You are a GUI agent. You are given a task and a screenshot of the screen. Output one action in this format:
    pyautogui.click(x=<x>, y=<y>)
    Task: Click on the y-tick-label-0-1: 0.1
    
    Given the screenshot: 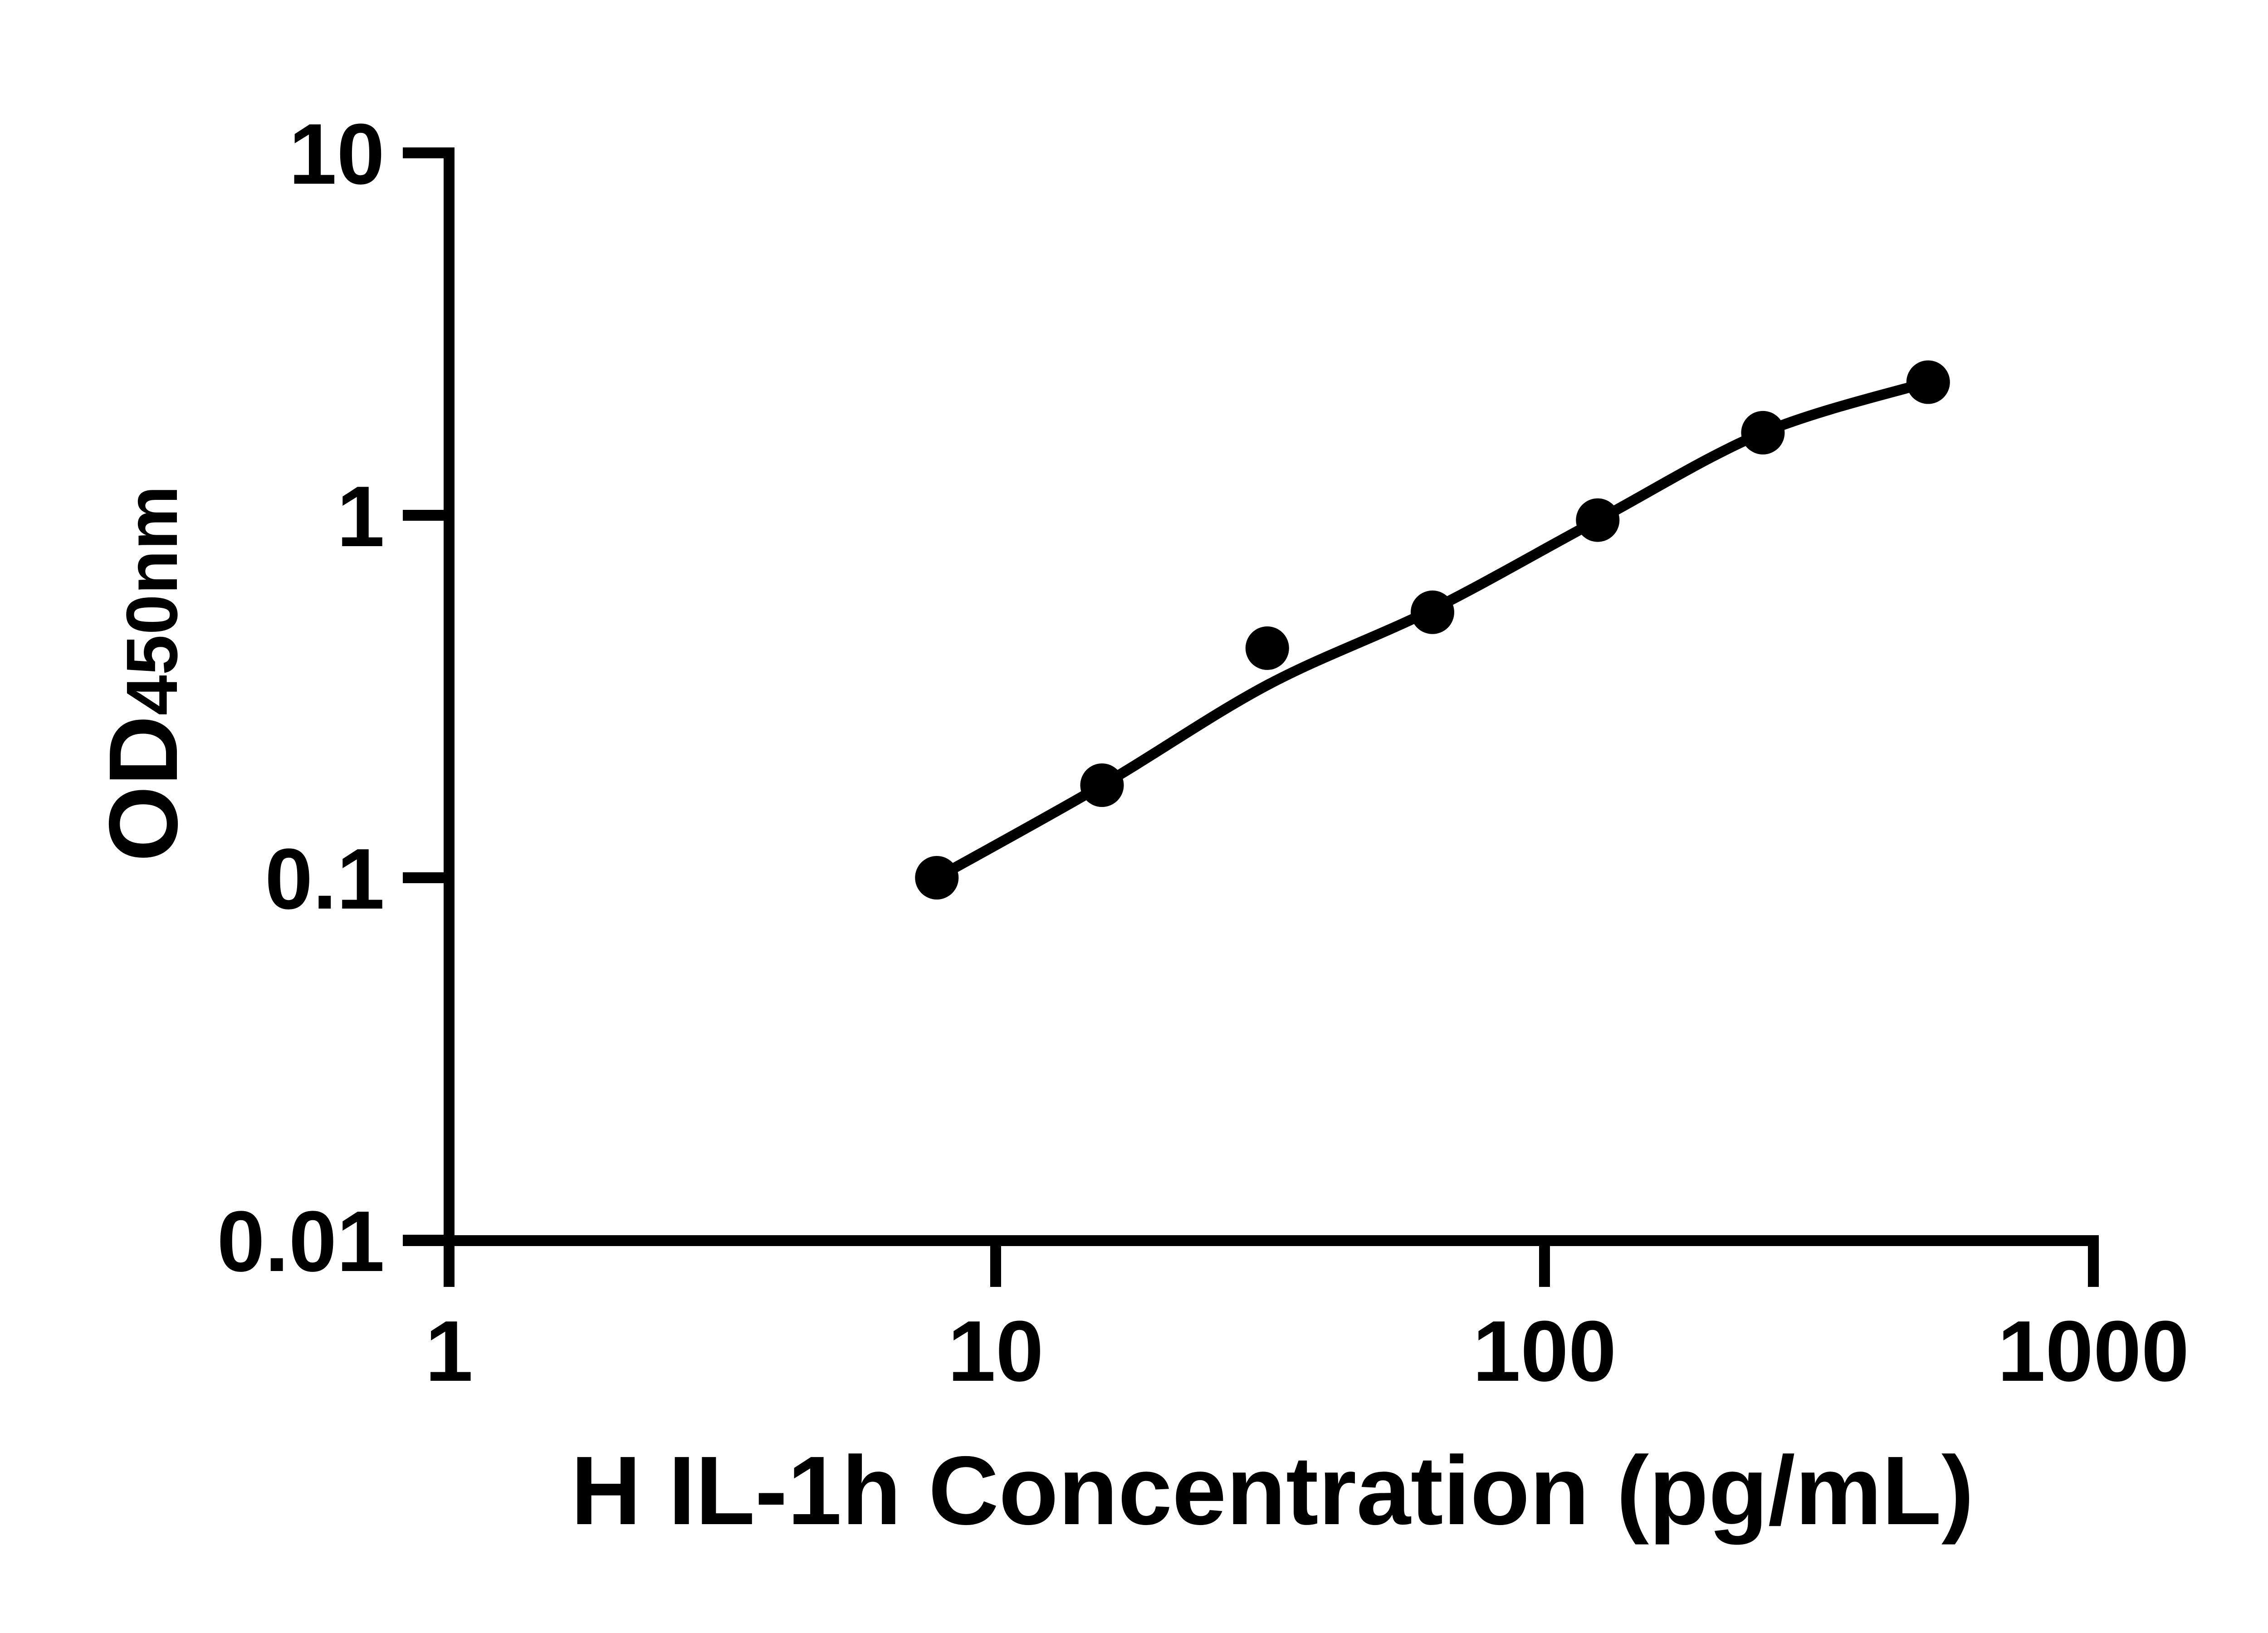 What is the action you would take?
    pyautogui.click(x=325, y=879)
    